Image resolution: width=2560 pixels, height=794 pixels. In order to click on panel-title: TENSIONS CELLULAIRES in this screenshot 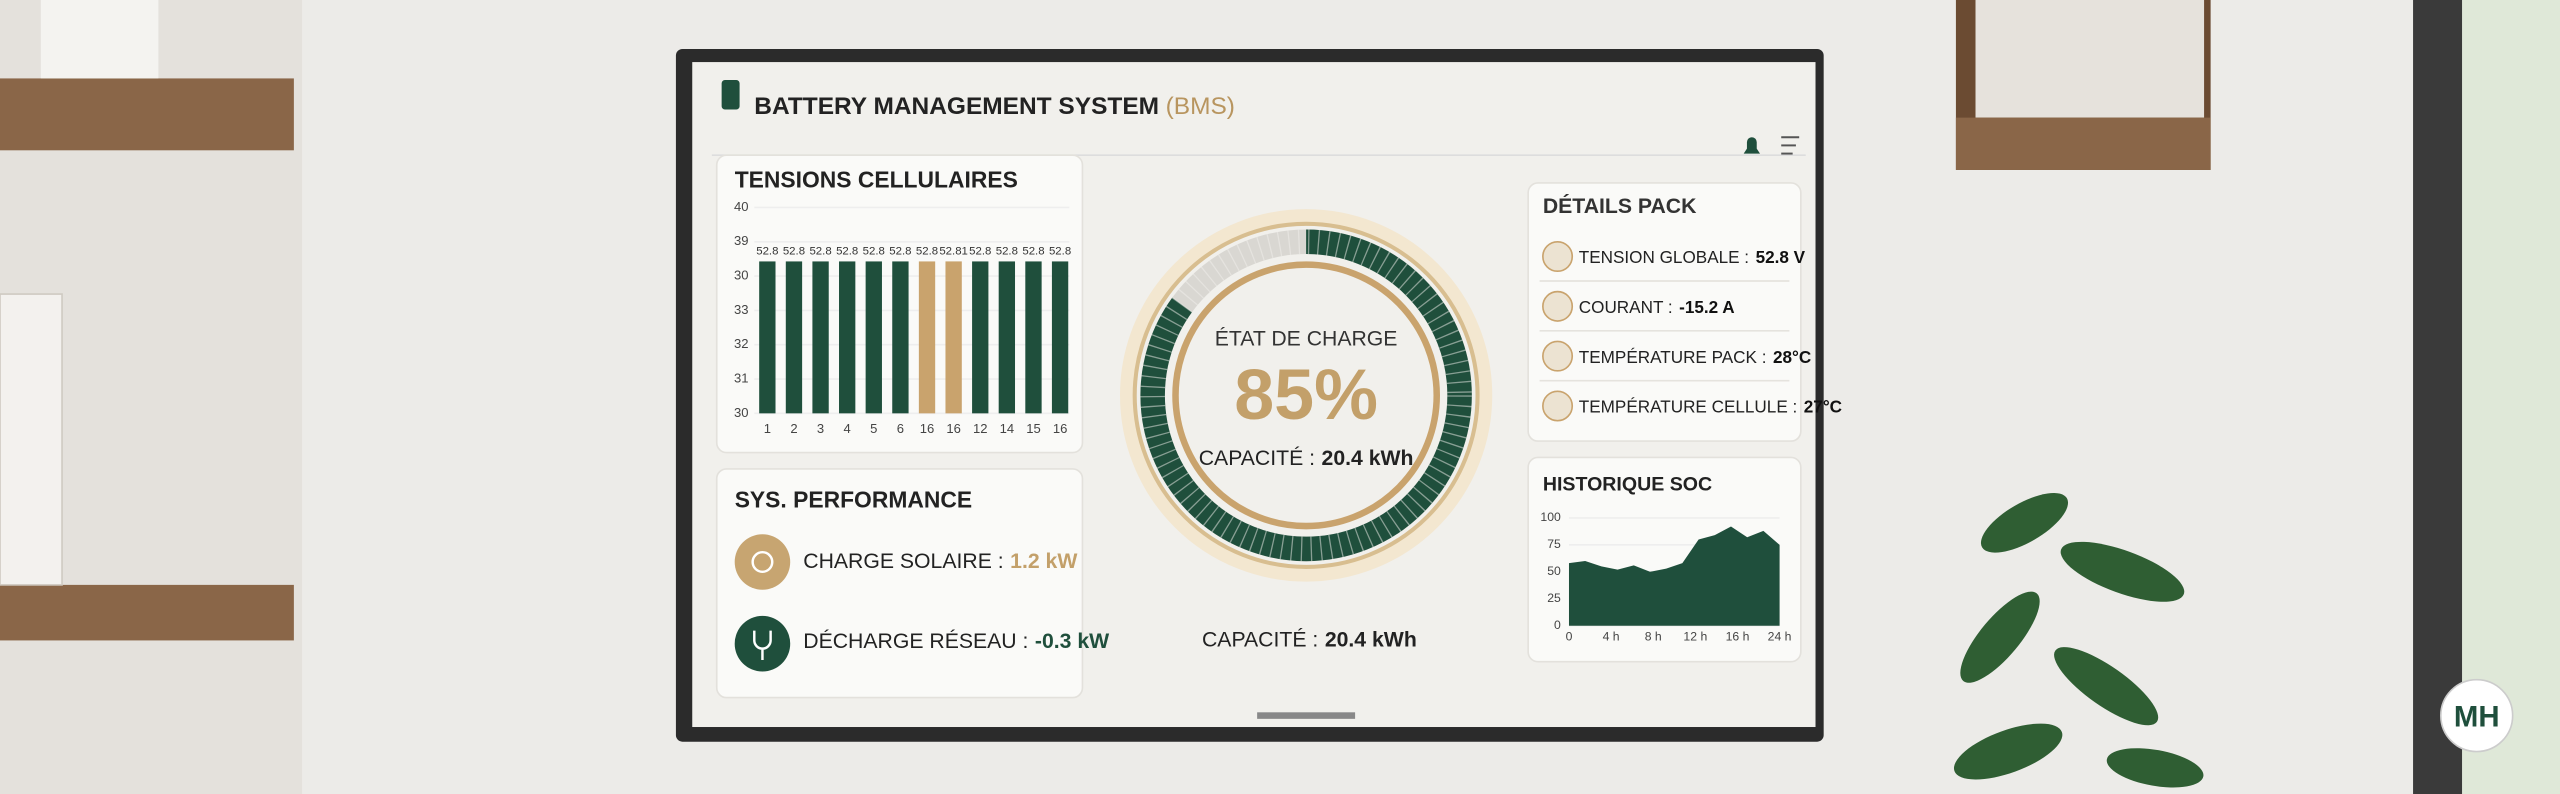, I will do `click(876, 179)`.